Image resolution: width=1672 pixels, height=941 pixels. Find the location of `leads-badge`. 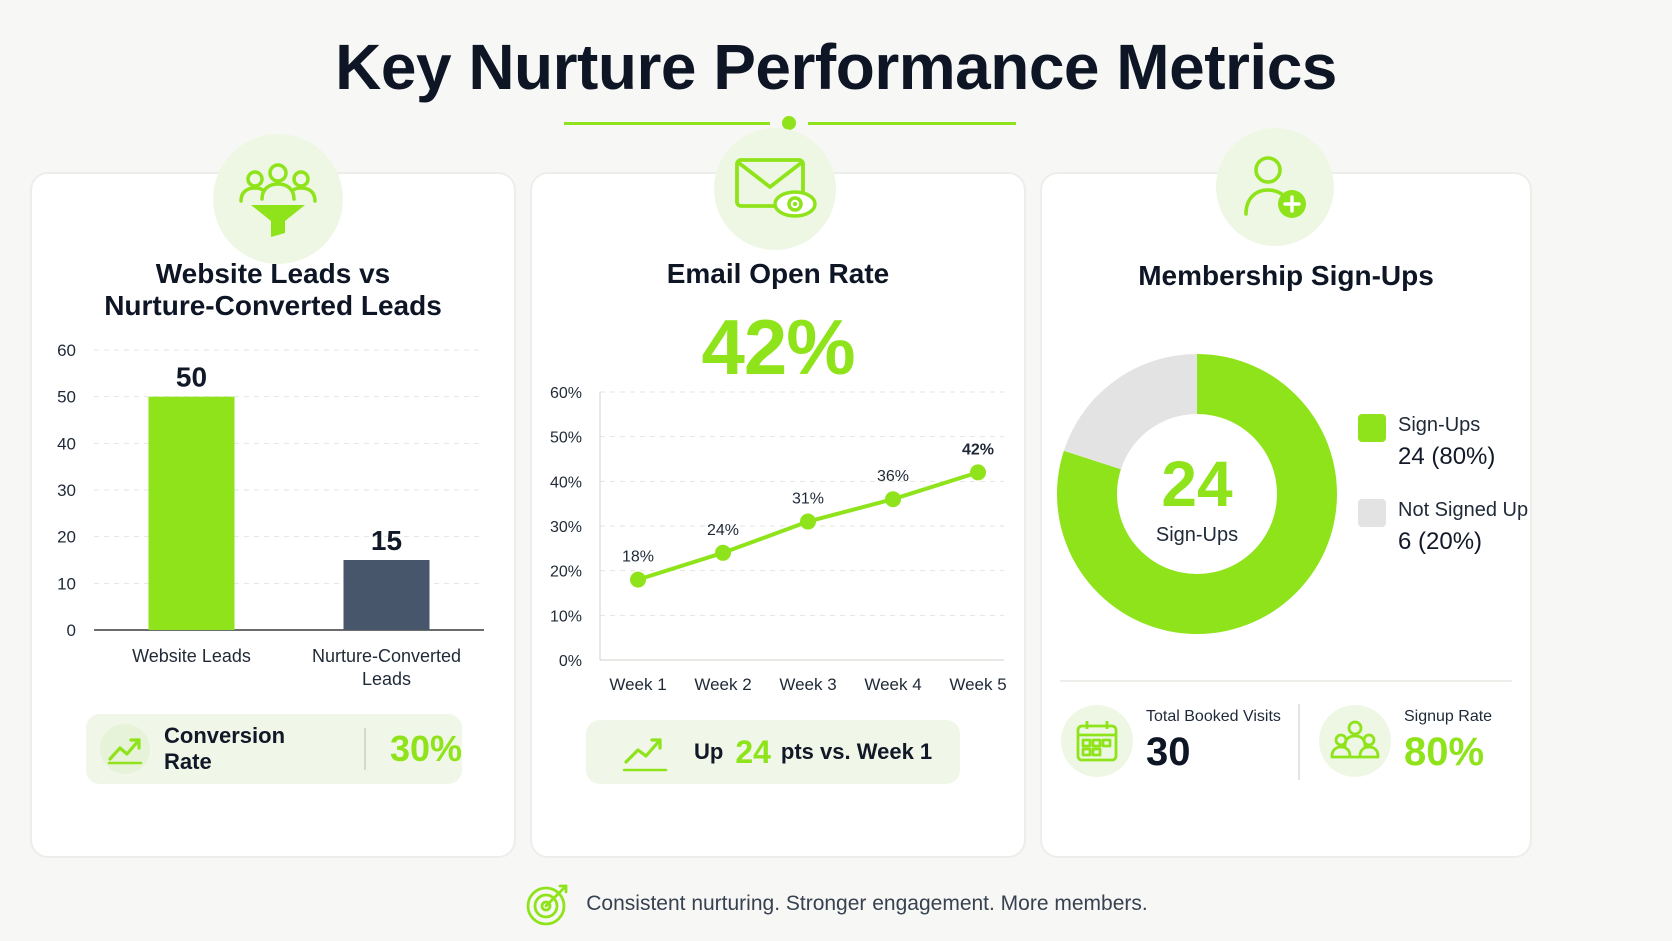

leads-badge is located at coordinates (278, 199).